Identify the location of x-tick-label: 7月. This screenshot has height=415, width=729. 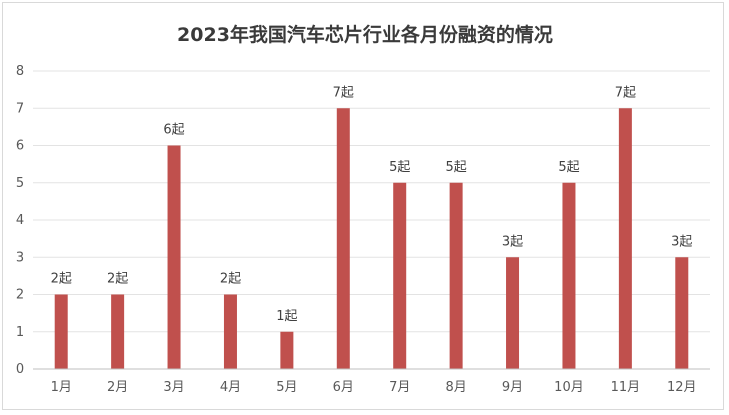
(399, 387).